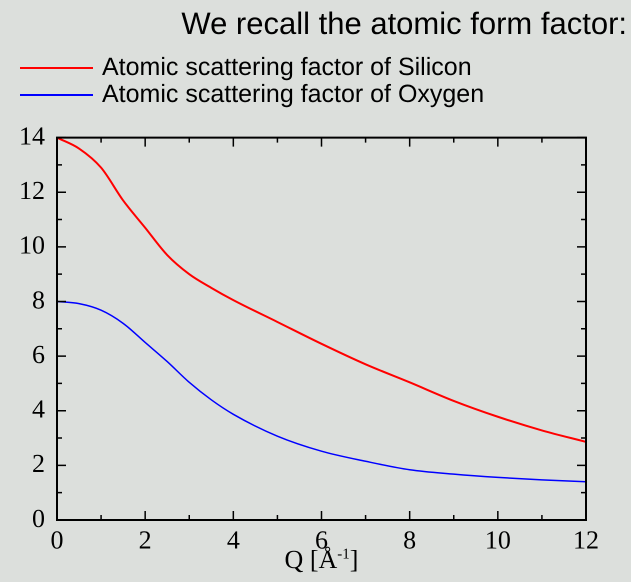  What do you see at coordinates (38, 299) in the screenshot?
I see `y-tick-label: 8` at bounding box center [38, 299].